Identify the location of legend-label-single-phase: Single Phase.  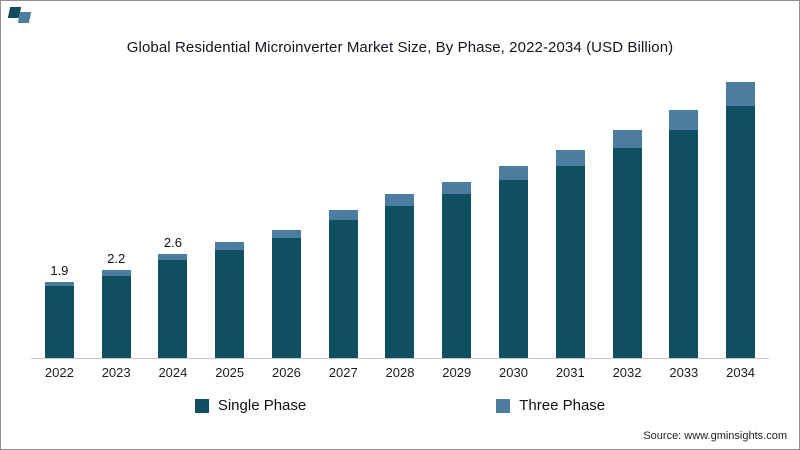
(262, 405).